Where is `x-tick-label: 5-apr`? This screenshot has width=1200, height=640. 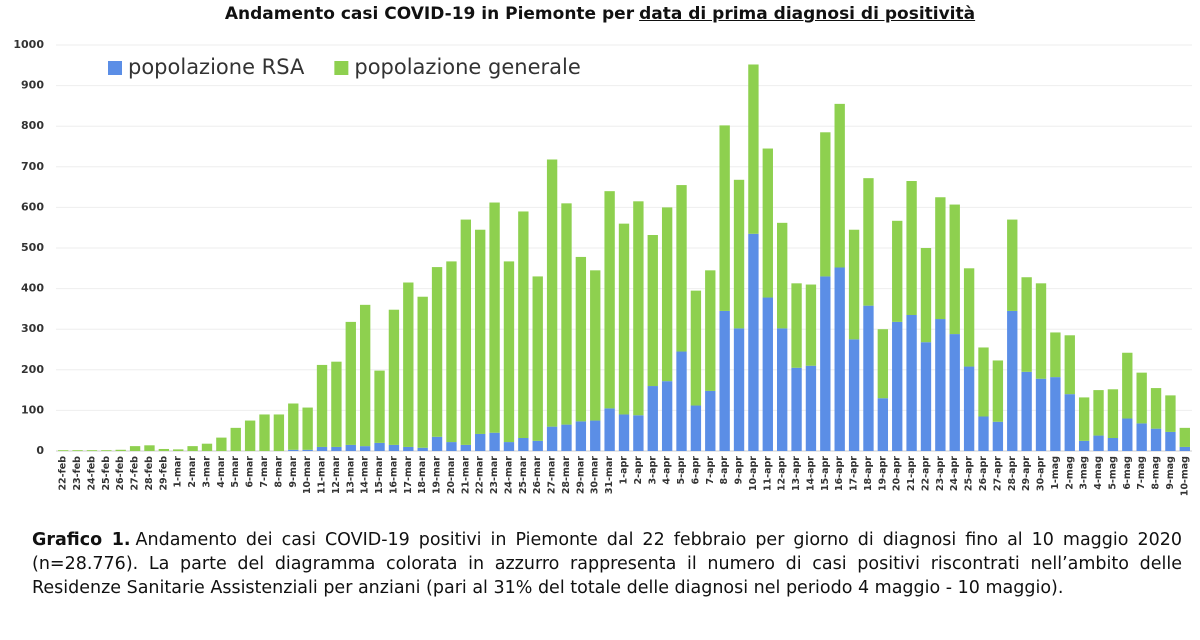
x-tick-label: 5-apr is located at coordinates (681, 470).